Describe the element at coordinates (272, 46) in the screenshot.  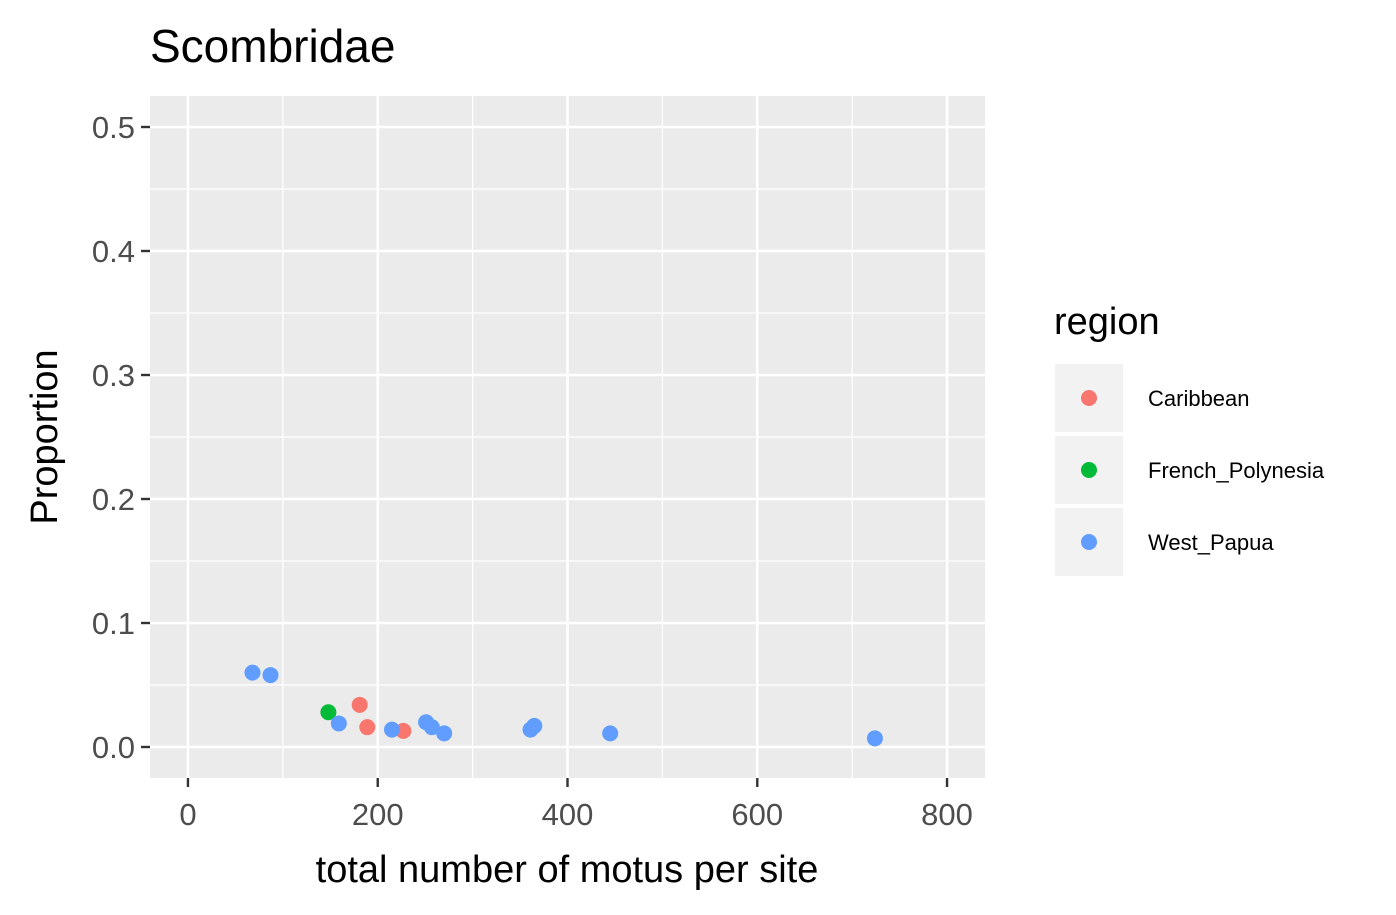
I see `chart-title: Scombridae` at that location.